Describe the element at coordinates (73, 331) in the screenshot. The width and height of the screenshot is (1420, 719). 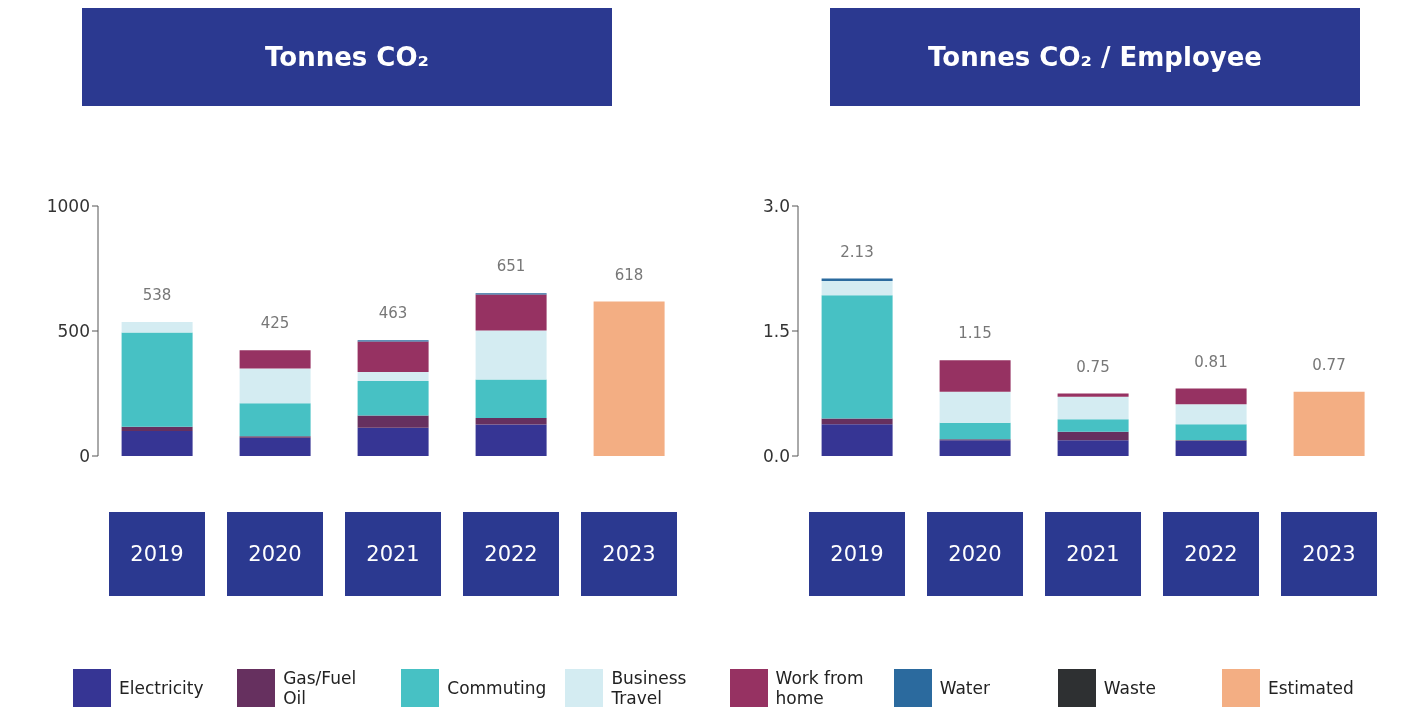
I see `y-tick-label: 500` at that location.